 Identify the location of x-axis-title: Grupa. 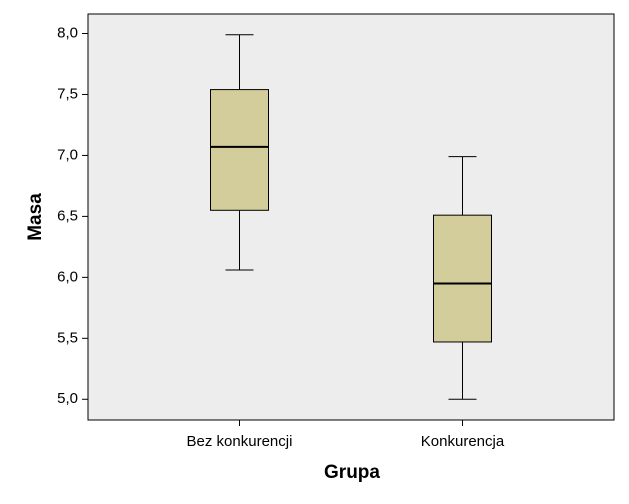
(352, 472).